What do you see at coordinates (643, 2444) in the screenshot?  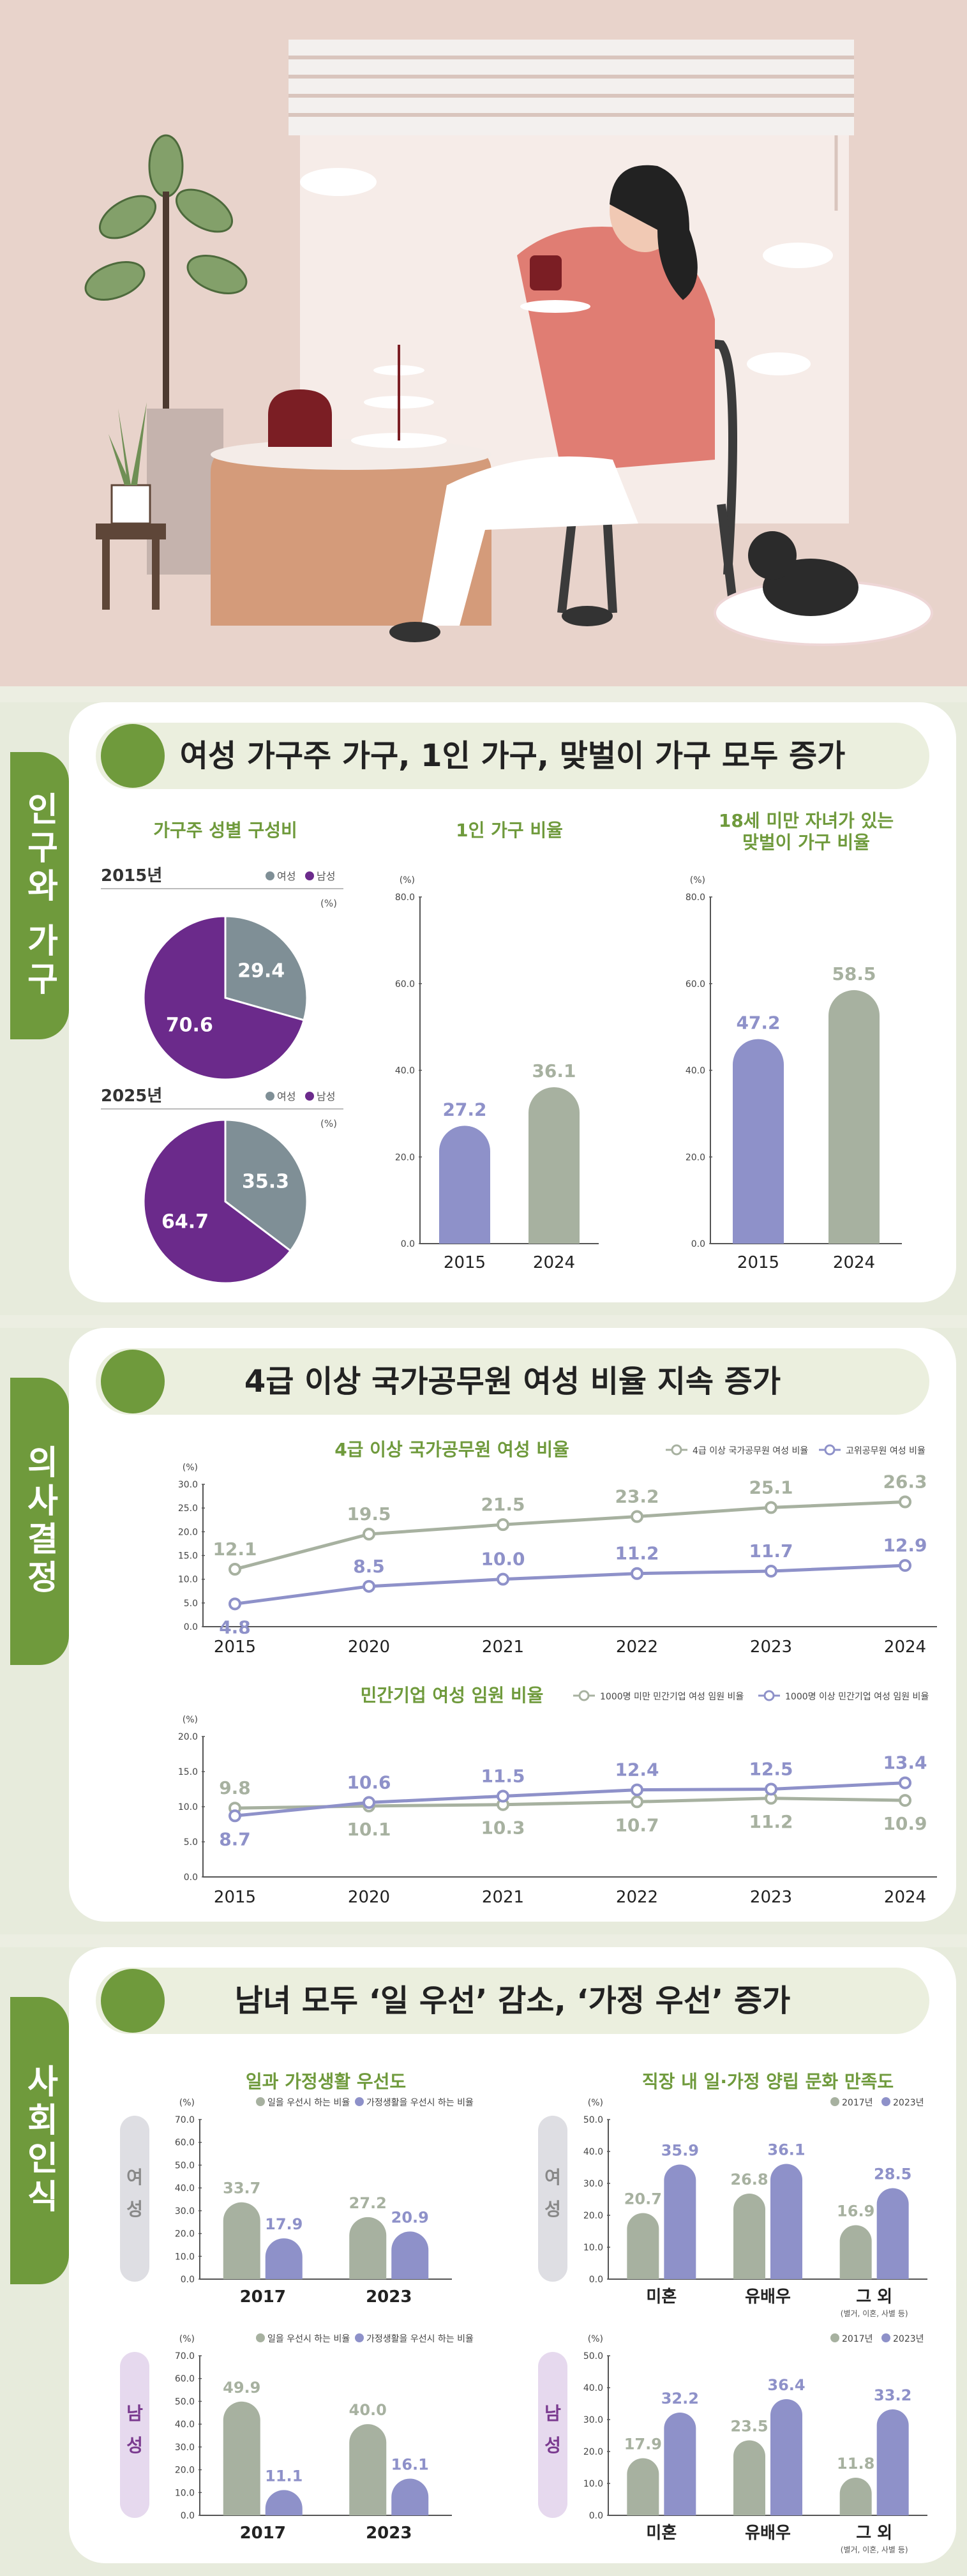 I see `bar-value-label: 17.9` at bounding box center [643, 2444].